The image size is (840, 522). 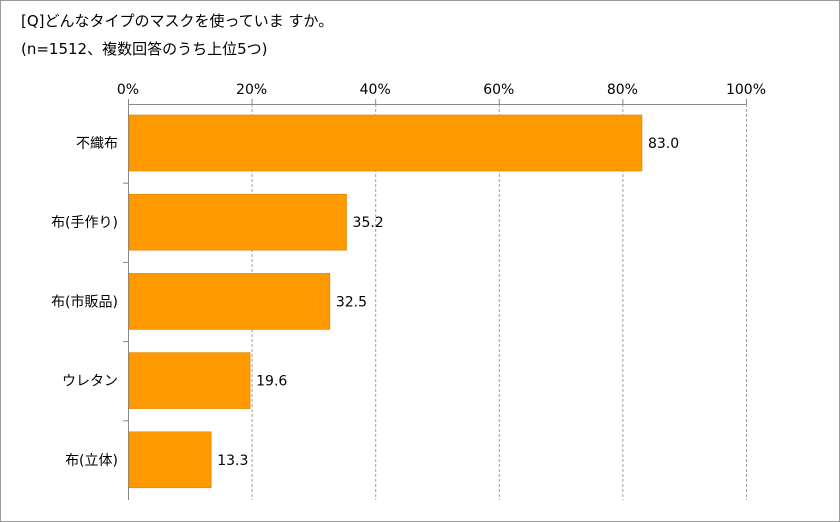 What do you see at coordinates (351, 302) in the screenshot?
I see `data-label: 32.5` at bounding box center [351, 302].